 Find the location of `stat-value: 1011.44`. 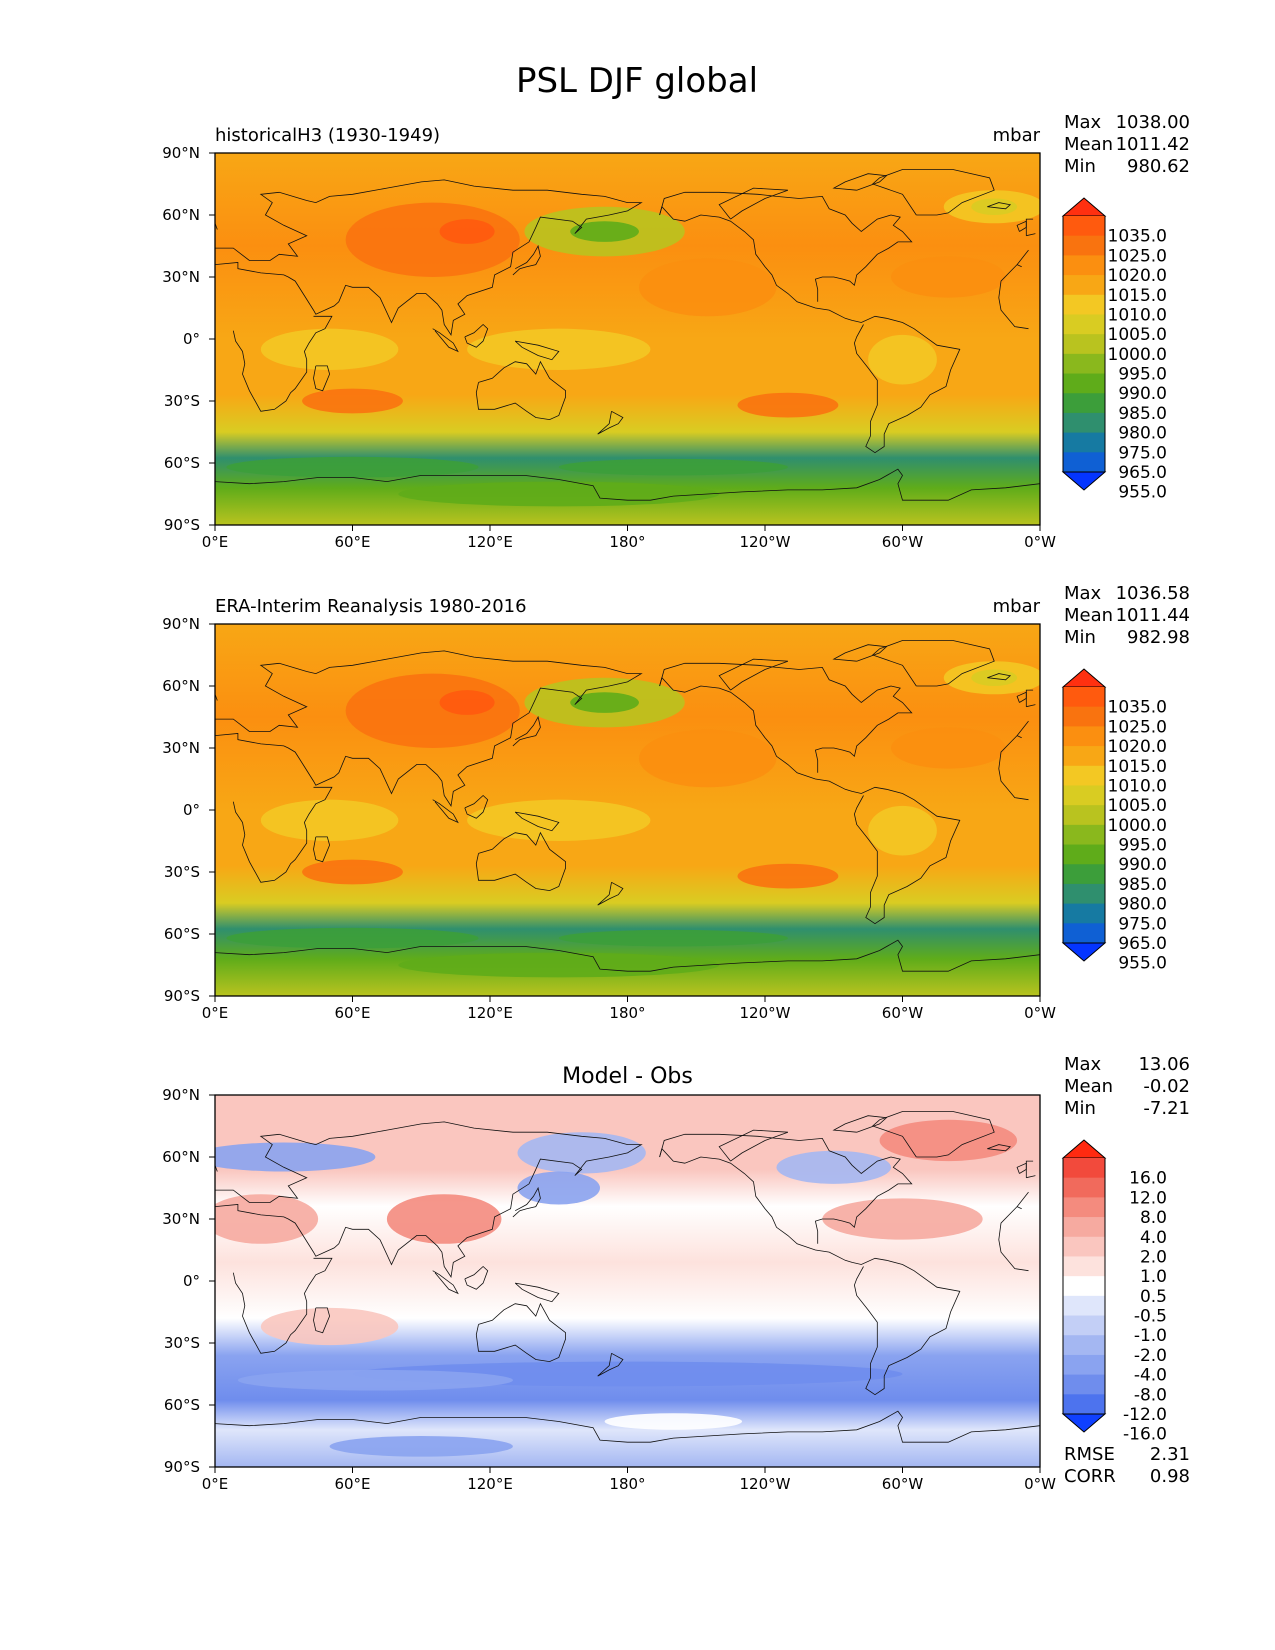

stat-value: 1011.44 is located at coordinates (1153, 615).